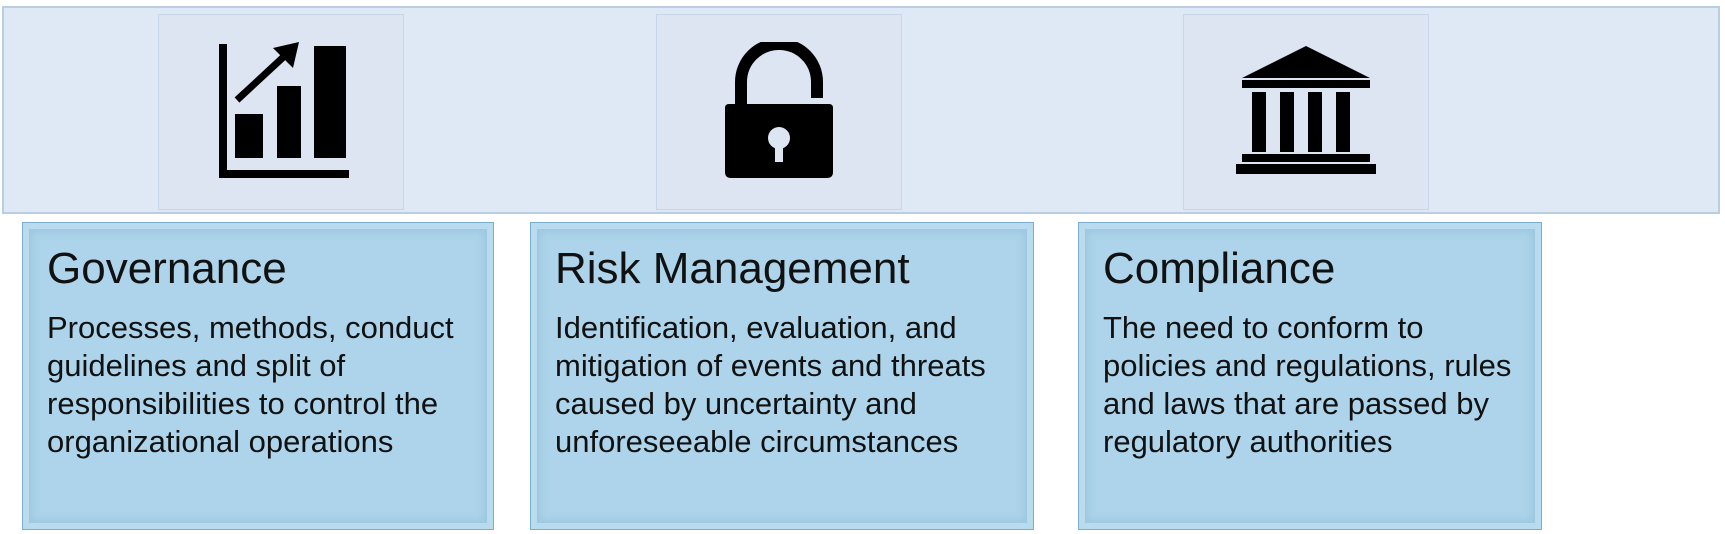 This screenshot has height=534, width=1725. What do you see at coordinates (284, 110) in the screenshot?
I see `bar-chart-growth-icon` at bounding box center [284, 110].